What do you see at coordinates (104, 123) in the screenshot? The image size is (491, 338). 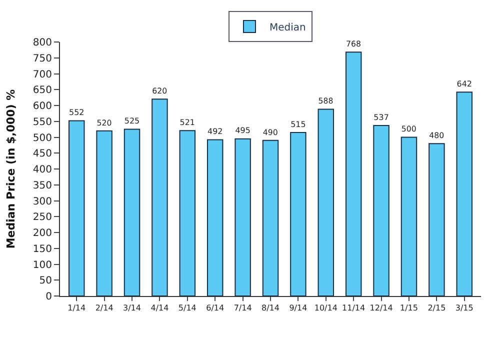 I see `data-label: 520` at bounding box center [104, 123].